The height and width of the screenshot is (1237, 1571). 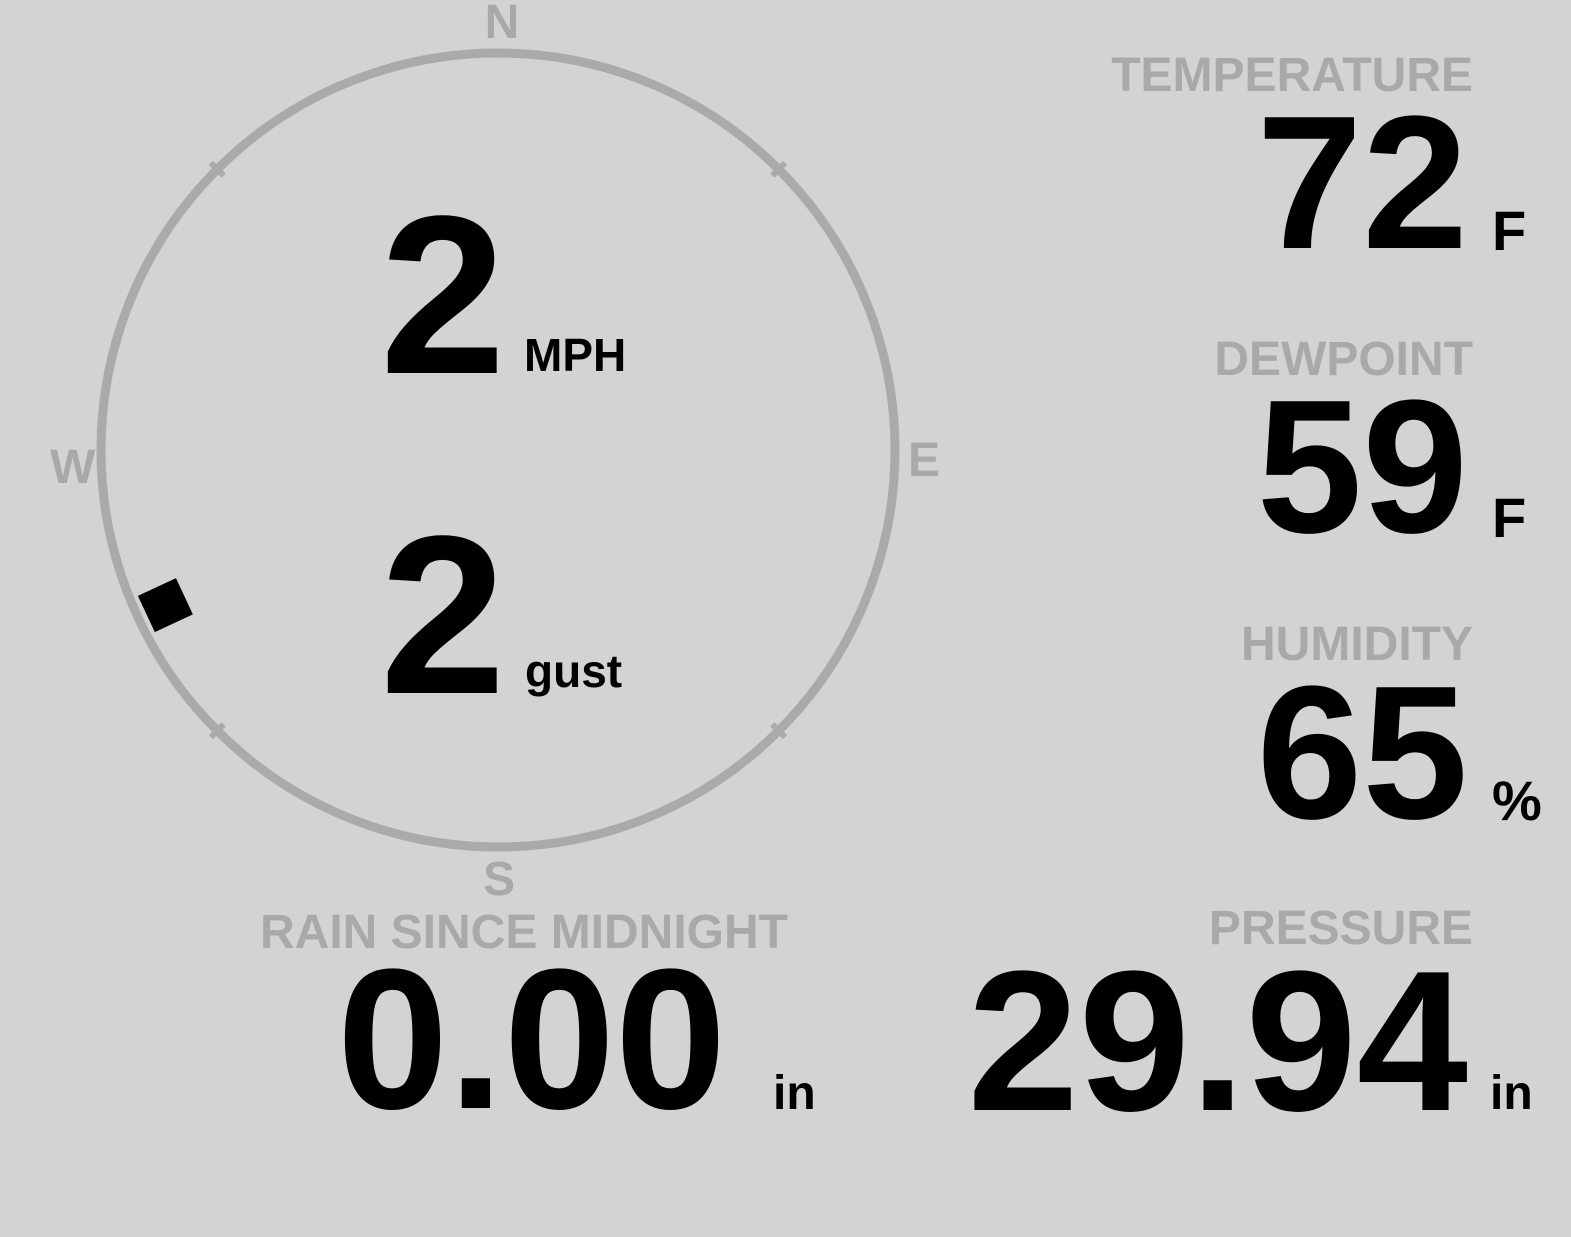 What do you see at coordinates (1509, 230) in the screenshot?
I see `temperature-unit: F` at bounding box center [1509, 230].